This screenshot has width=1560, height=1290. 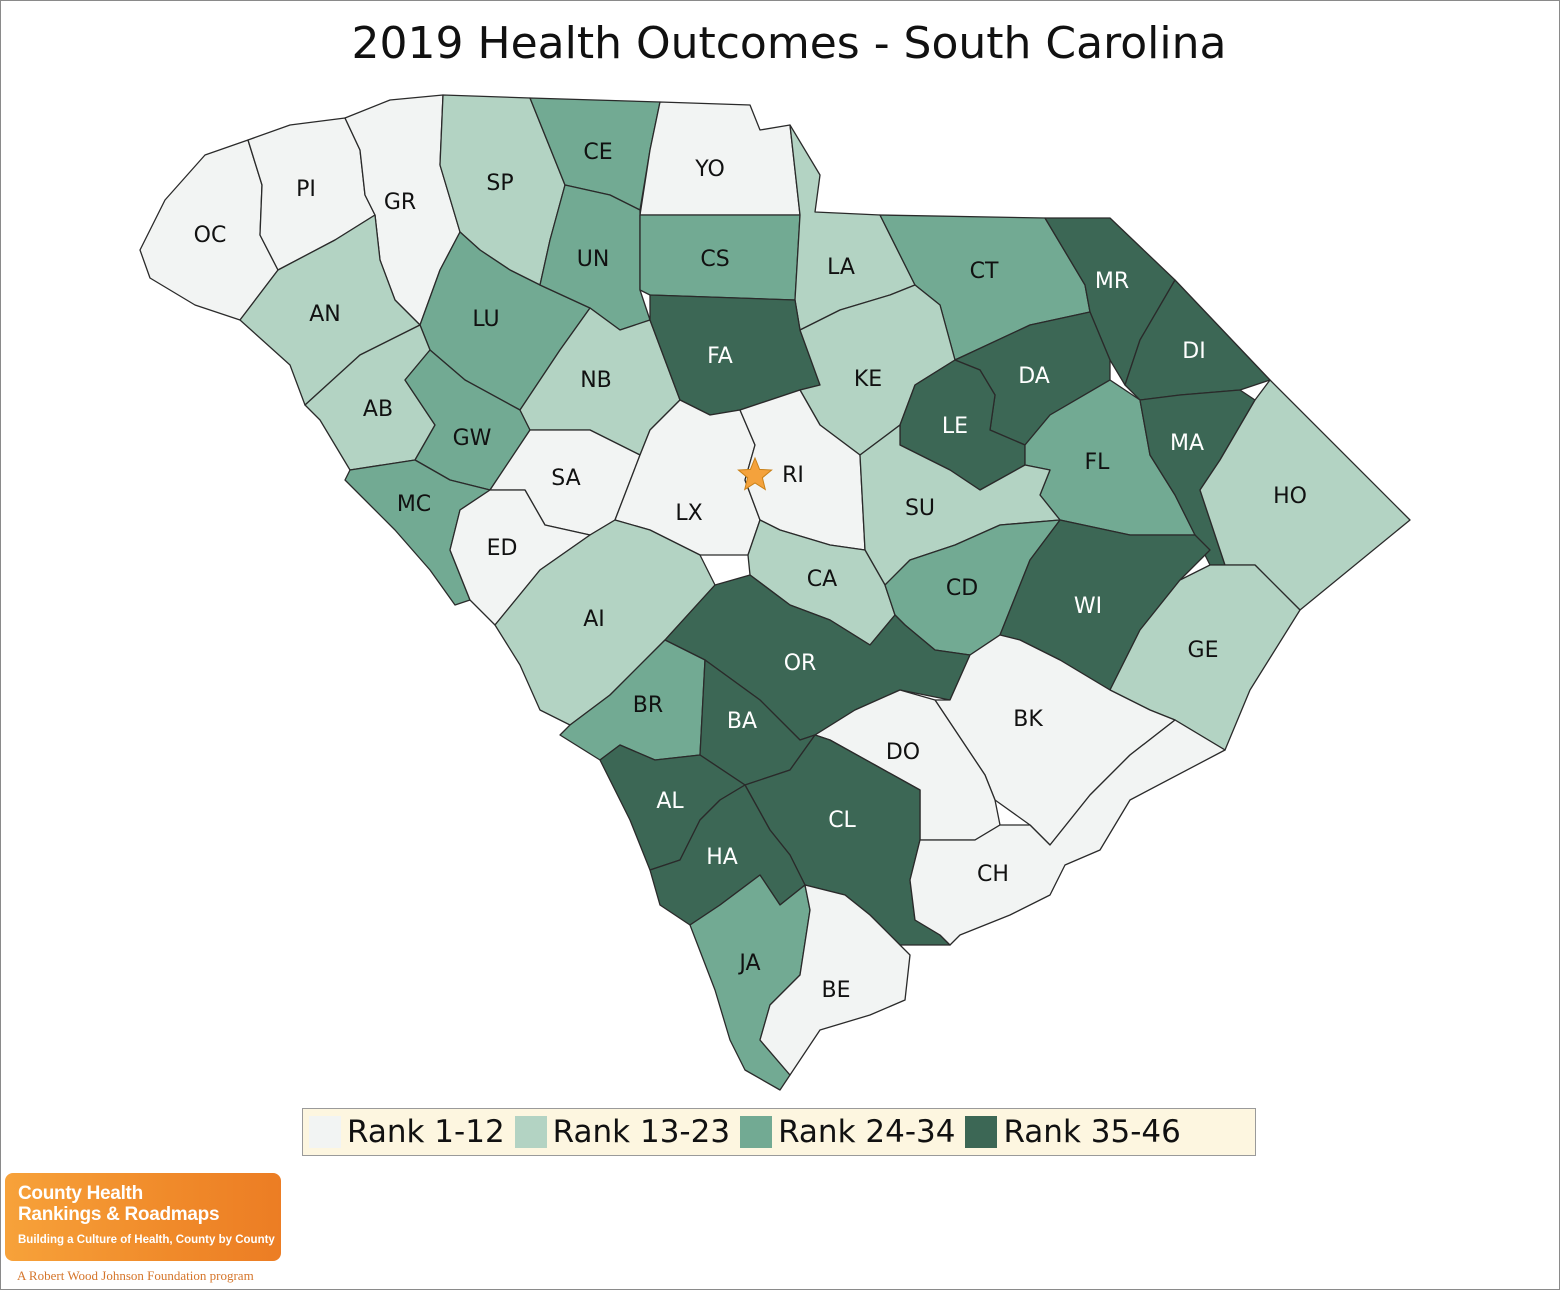 What do you see at coordinates (868, 379) in the screenshot?
I see `county-label-KE: KE` at bounding box center [868, 379].